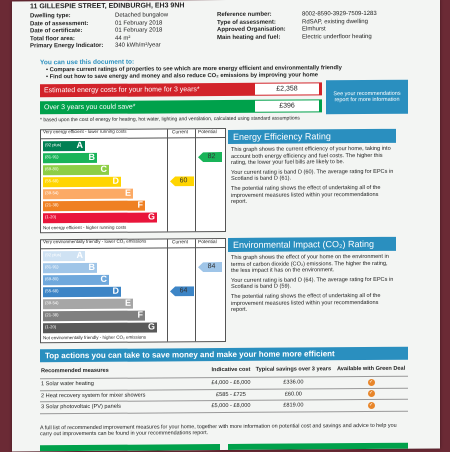 This screenshot has width=450, height=452. I want to click on rating-band-a: (92 plus) A, so click(64, 145).